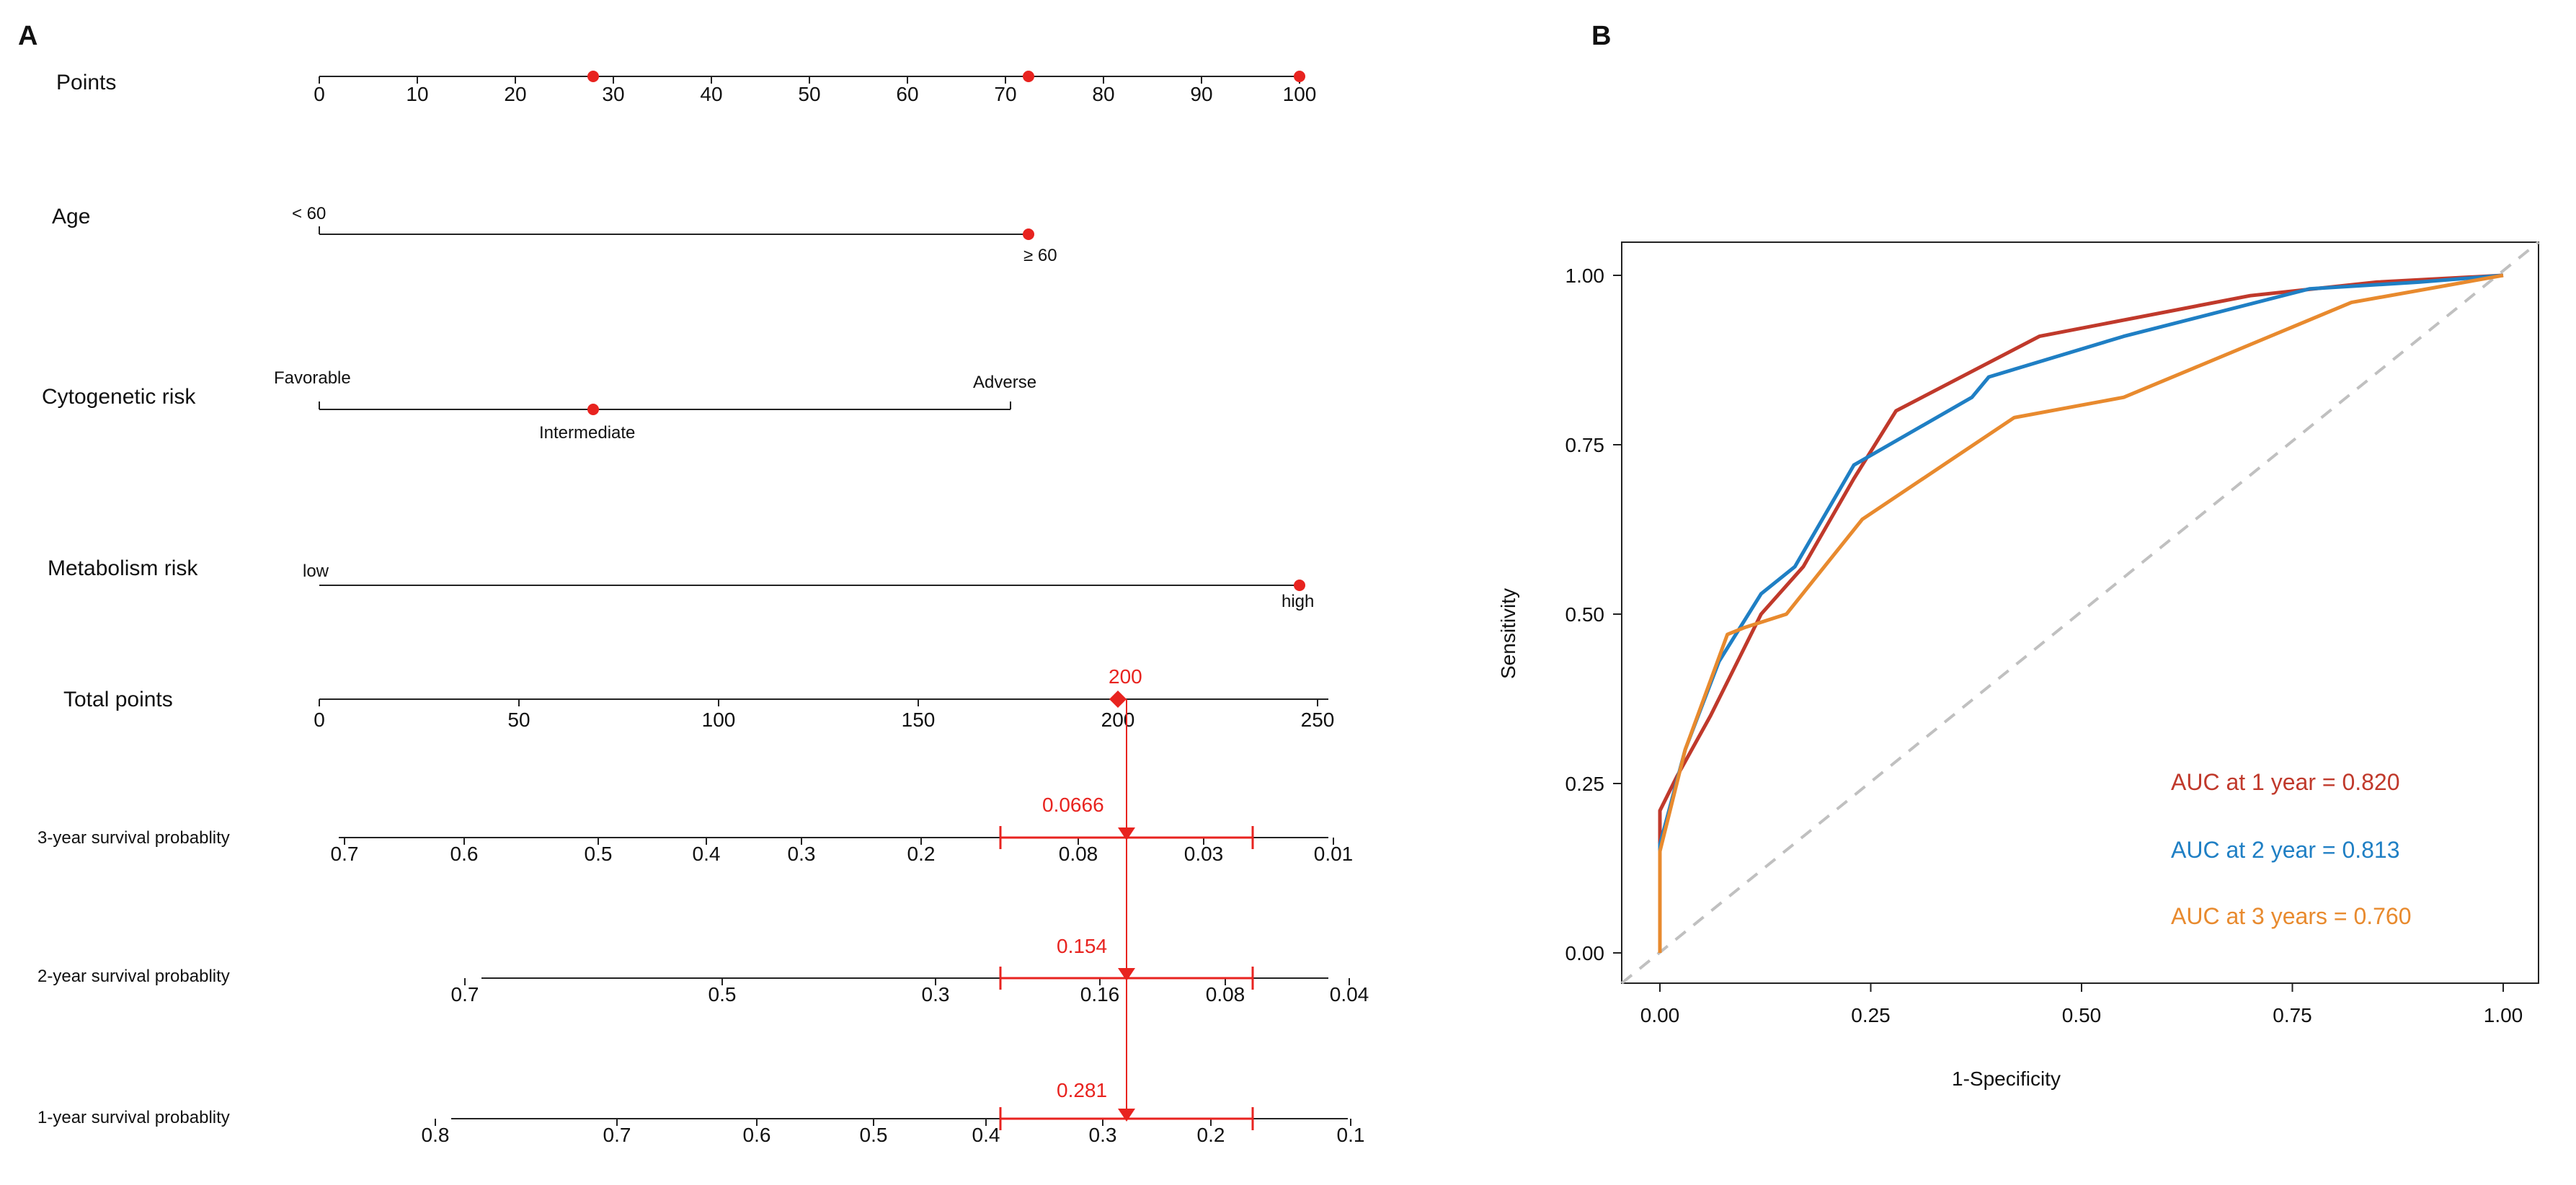 This screenshot has height=1185, width=2576. I want to click on points-tick-label: 70, so click(1005, 94).